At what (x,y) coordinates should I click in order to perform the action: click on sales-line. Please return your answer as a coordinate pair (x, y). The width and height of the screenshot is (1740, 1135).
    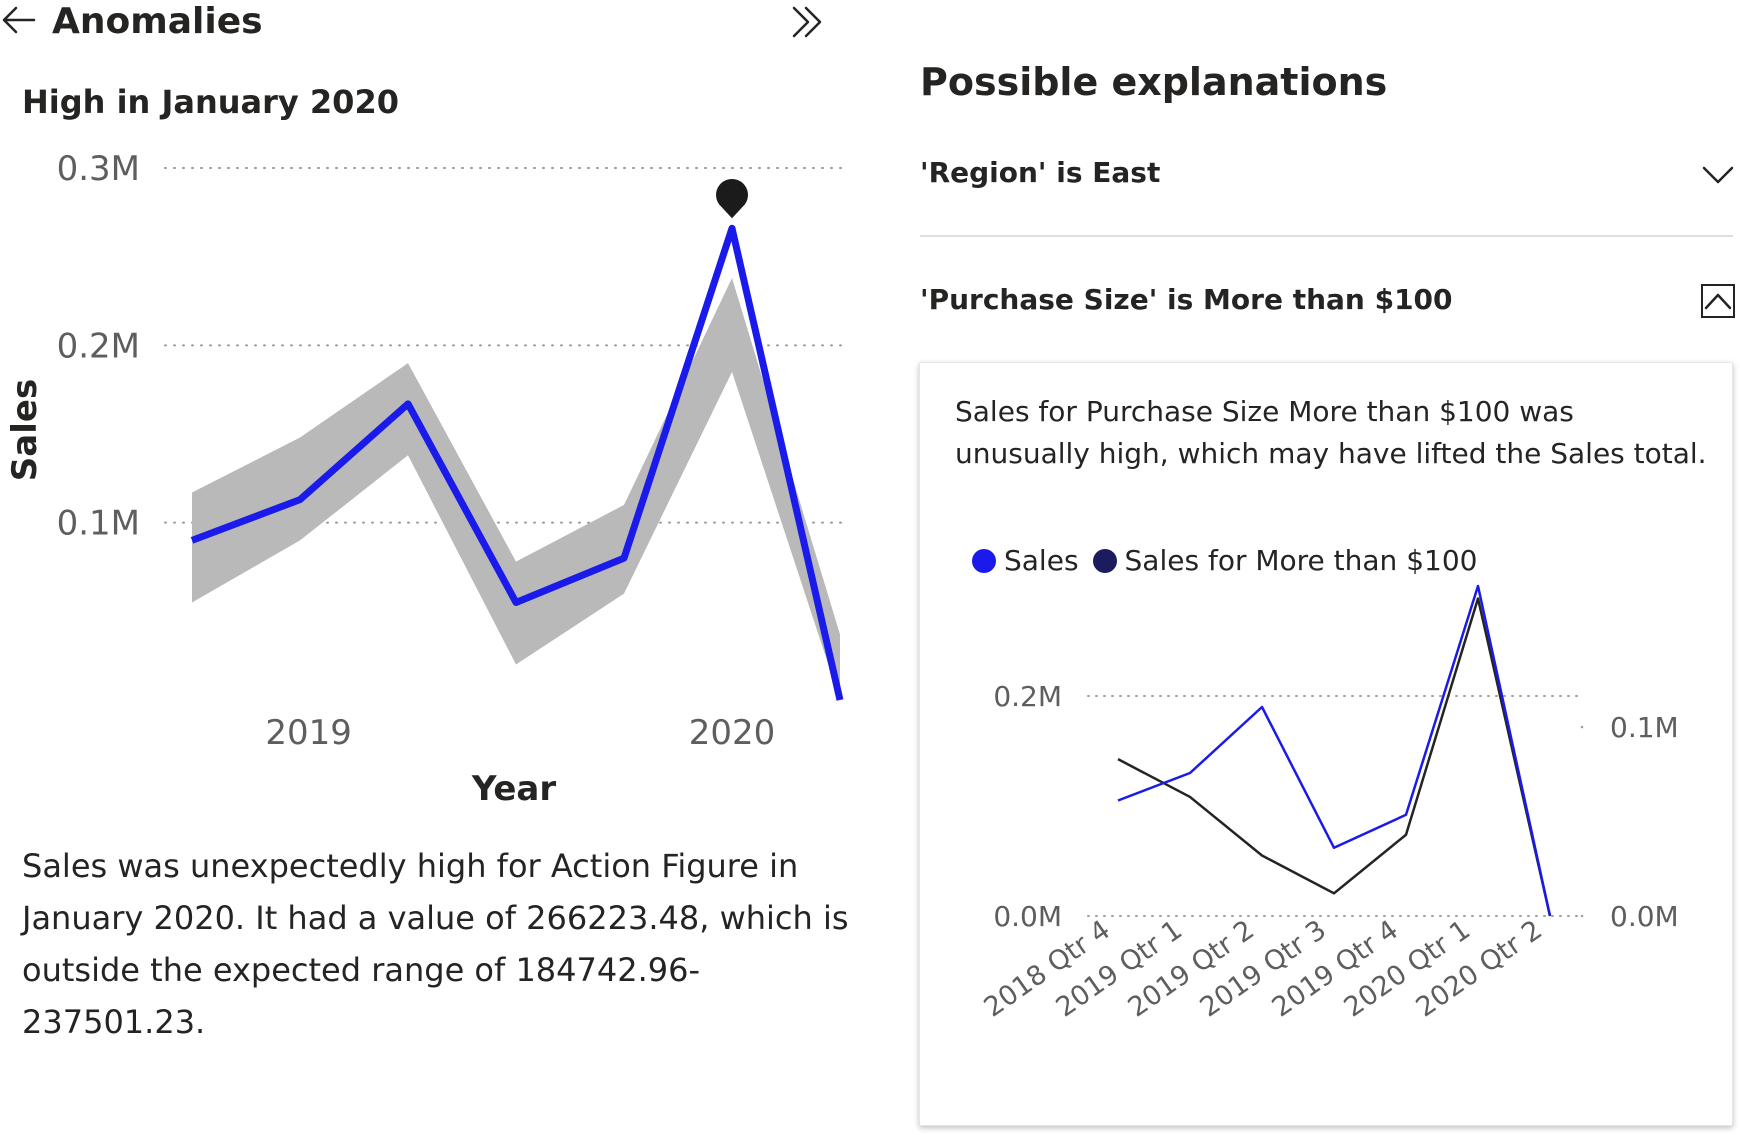
    Looking at the image, I should click on (1334, 750).